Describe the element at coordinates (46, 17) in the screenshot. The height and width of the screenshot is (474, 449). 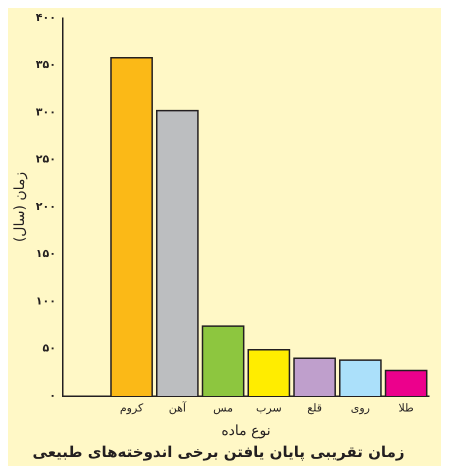
I see `y-tick-label: ۴۰۰` at that location.